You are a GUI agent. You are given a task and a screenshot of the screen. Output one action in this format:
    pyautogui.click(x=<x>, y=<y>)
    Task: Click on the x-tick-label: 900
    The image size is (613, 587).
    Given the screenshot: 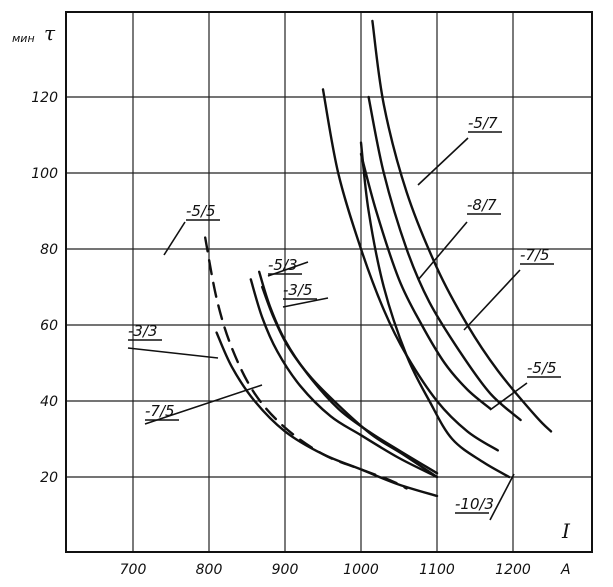 What is the action you would take?
    pyautogui.click(x=285, y=570)
    